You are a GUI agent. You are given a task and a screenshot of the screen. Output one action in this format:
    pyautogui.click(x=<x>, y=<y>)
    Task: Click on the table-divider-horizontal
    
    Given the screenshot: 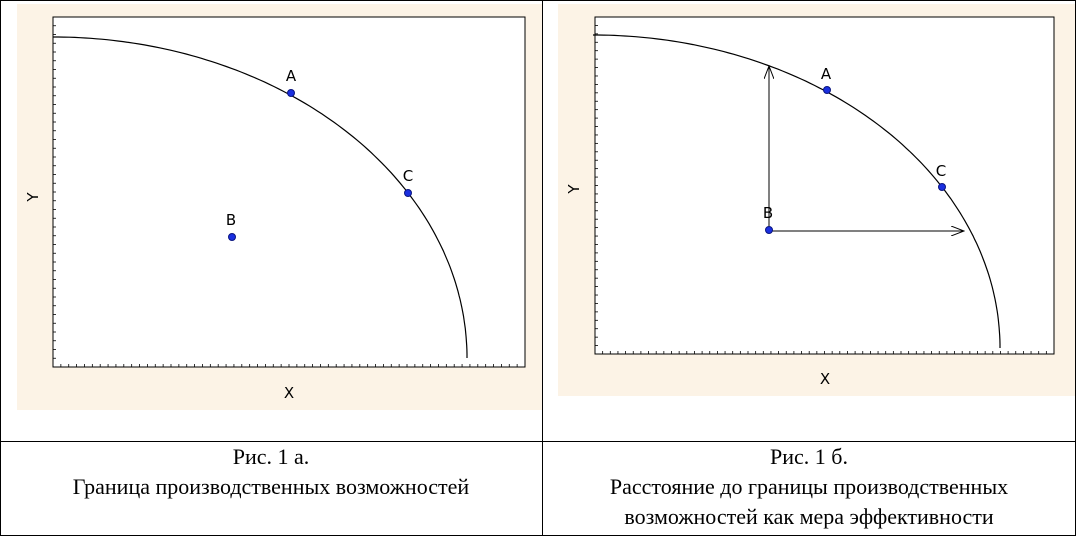 What is the action you would take?
    pyautogui.click(x=538, y=441)
    